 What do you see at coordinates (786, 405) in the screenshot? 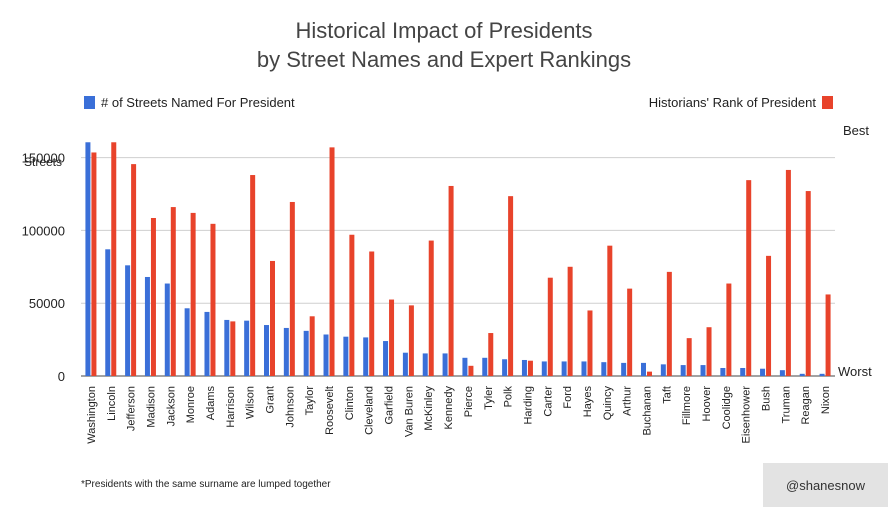
I see `x-tick-label: Truman` at bounding box center [786, 405].